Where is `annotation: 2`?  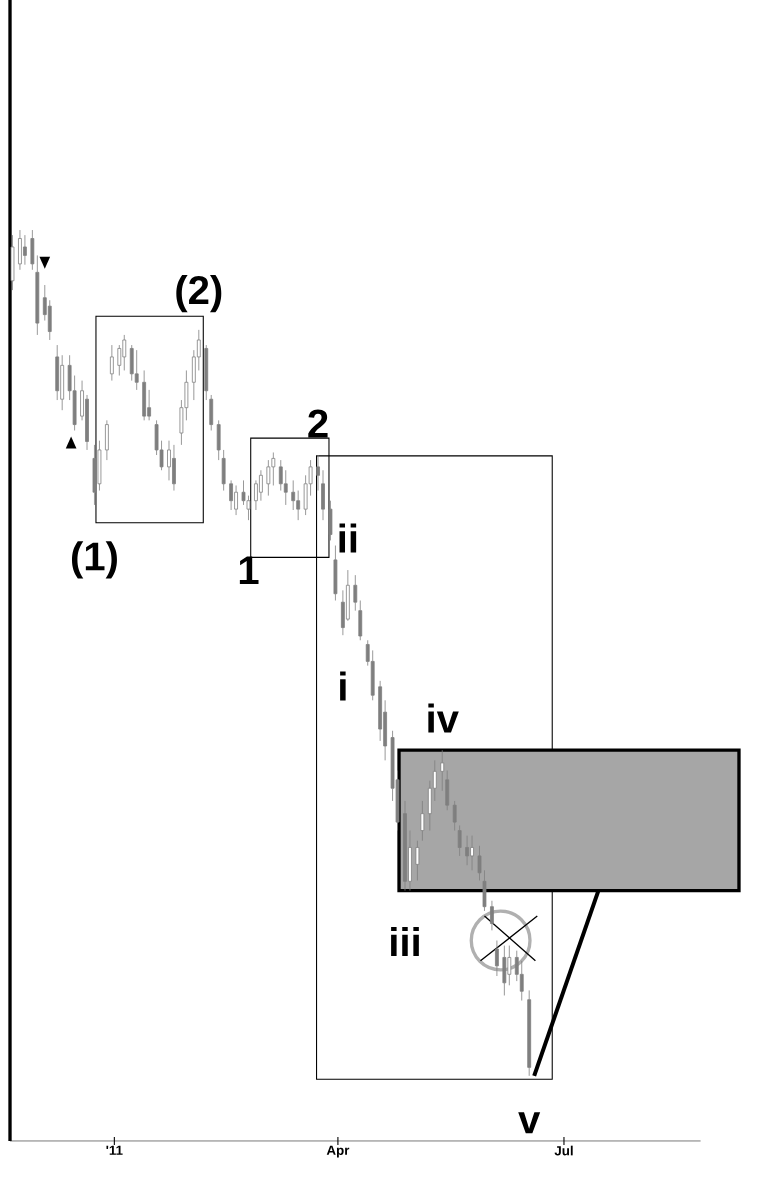
annotation: 2 is located at coordinates (318, 423).